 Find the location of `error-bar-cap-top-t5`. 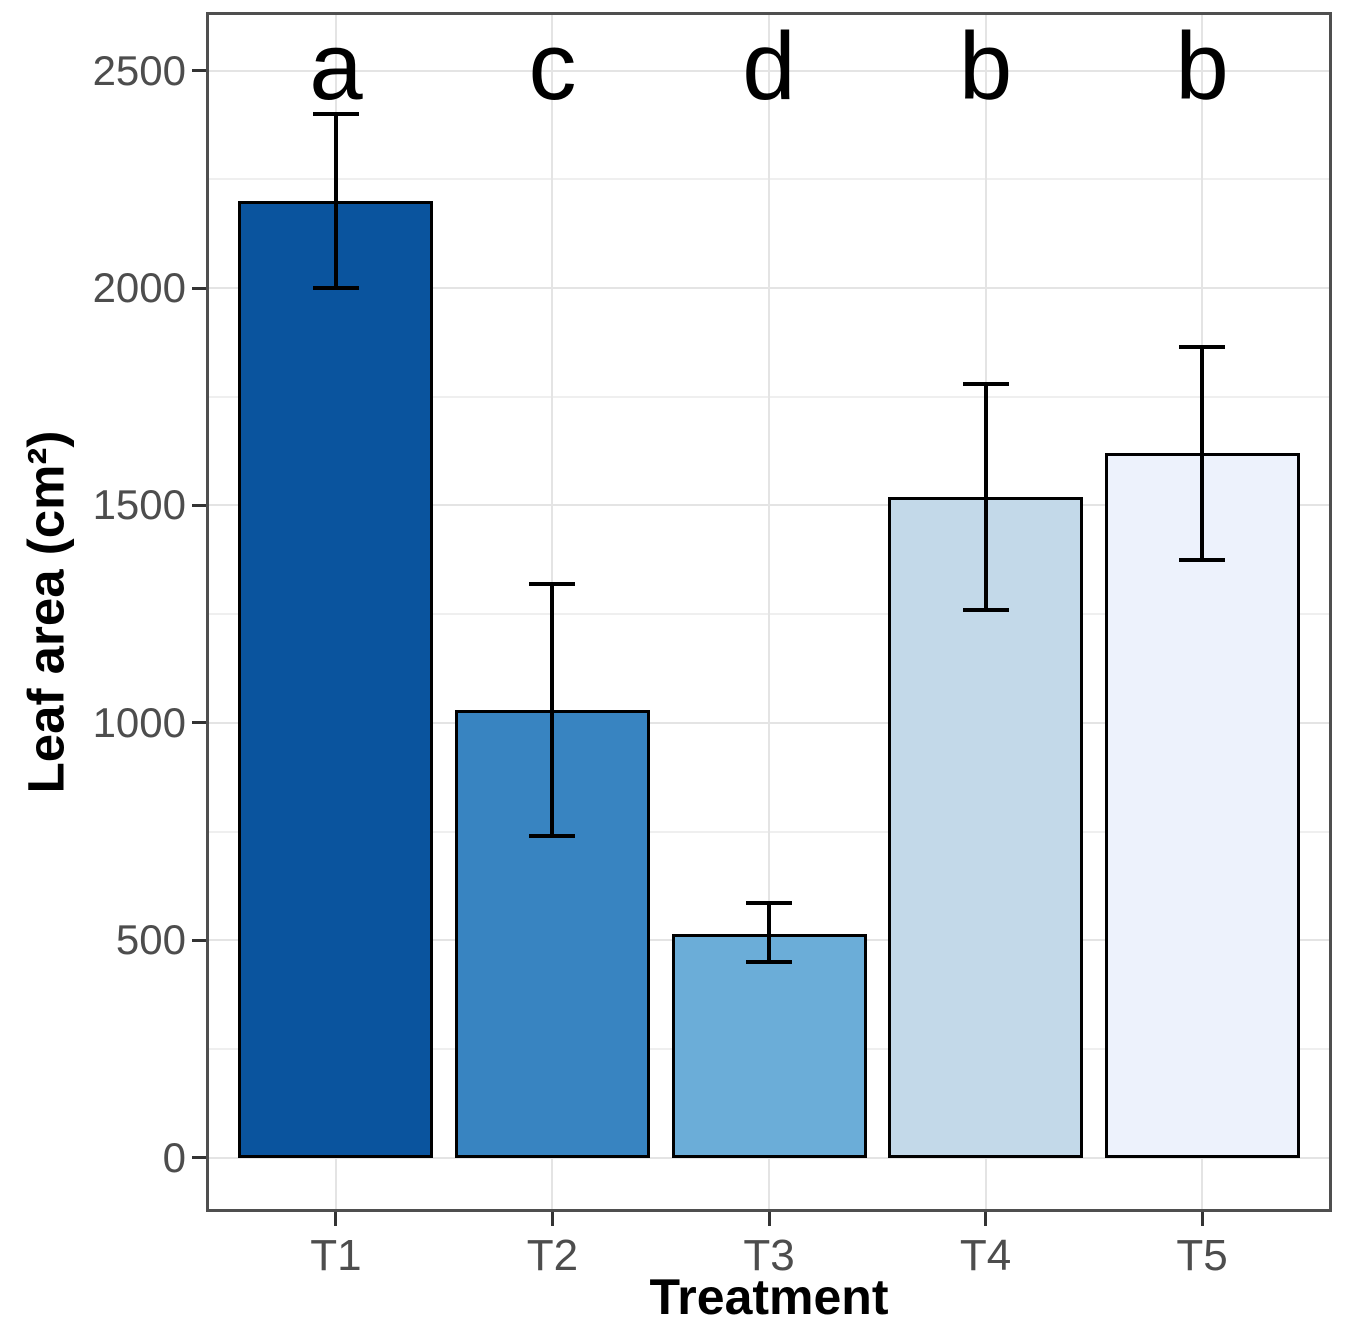

error-bar-cap-top-t5 is located at coordinates (1202, 346).